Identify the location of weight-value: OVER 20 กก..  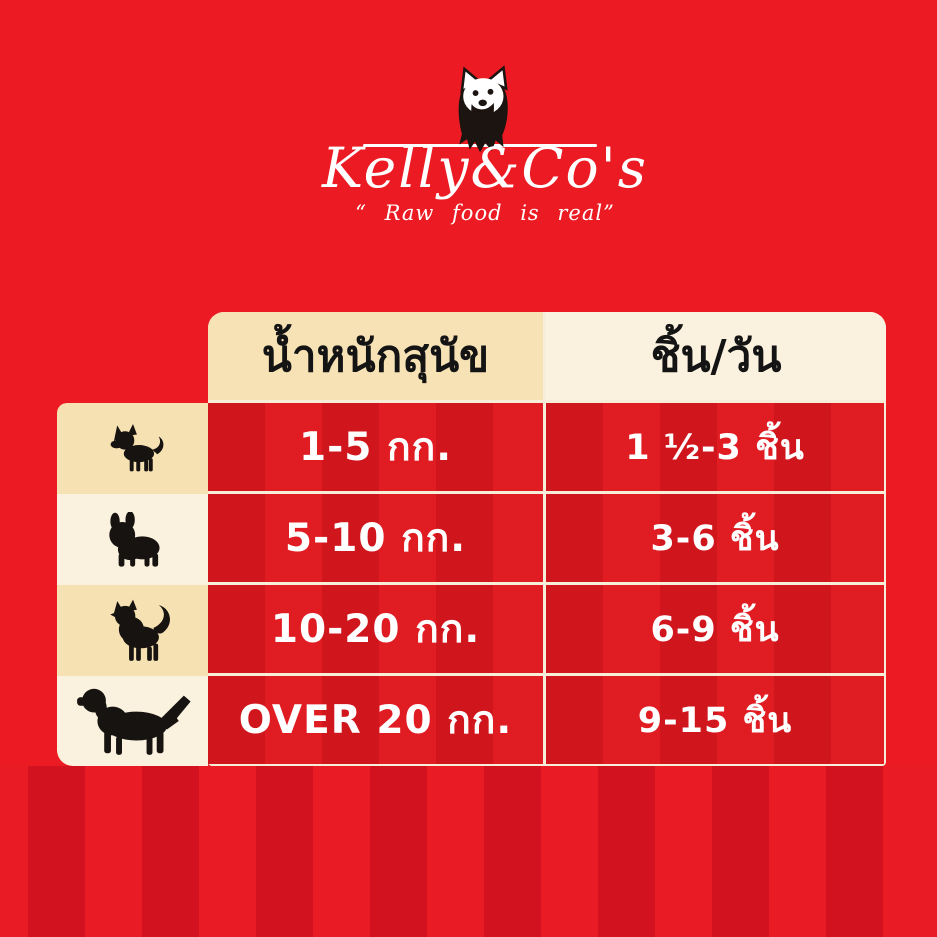
(375, 720).